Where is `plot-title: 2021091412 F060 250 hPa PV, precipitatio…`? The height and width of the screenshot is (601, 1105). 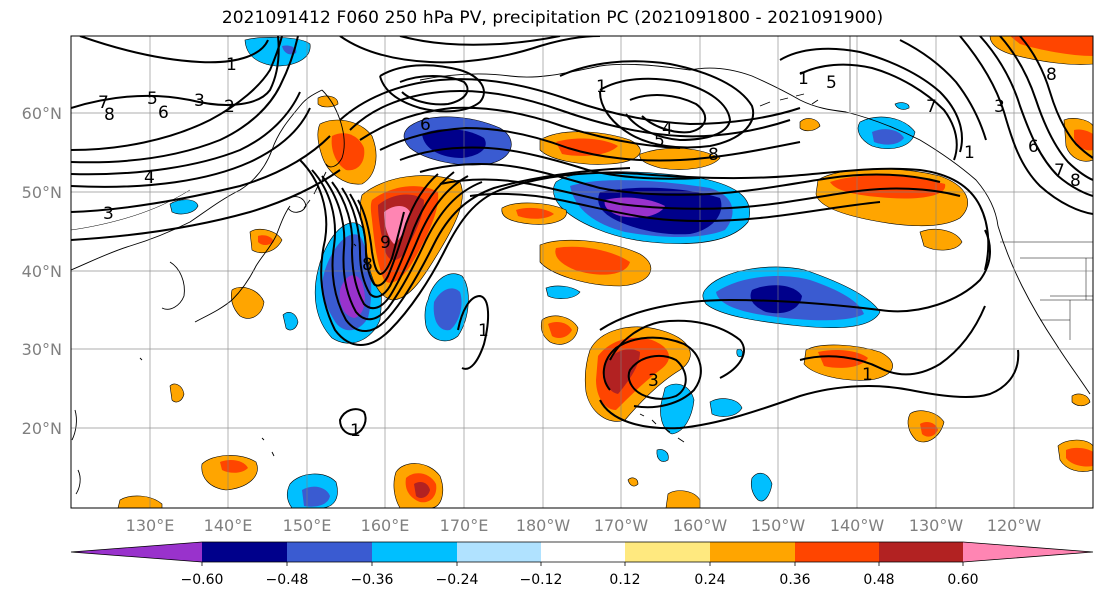 plot-title: 2021091412 F060 250 hPa PV, precipitatio… is located at coordinates (552, 18).